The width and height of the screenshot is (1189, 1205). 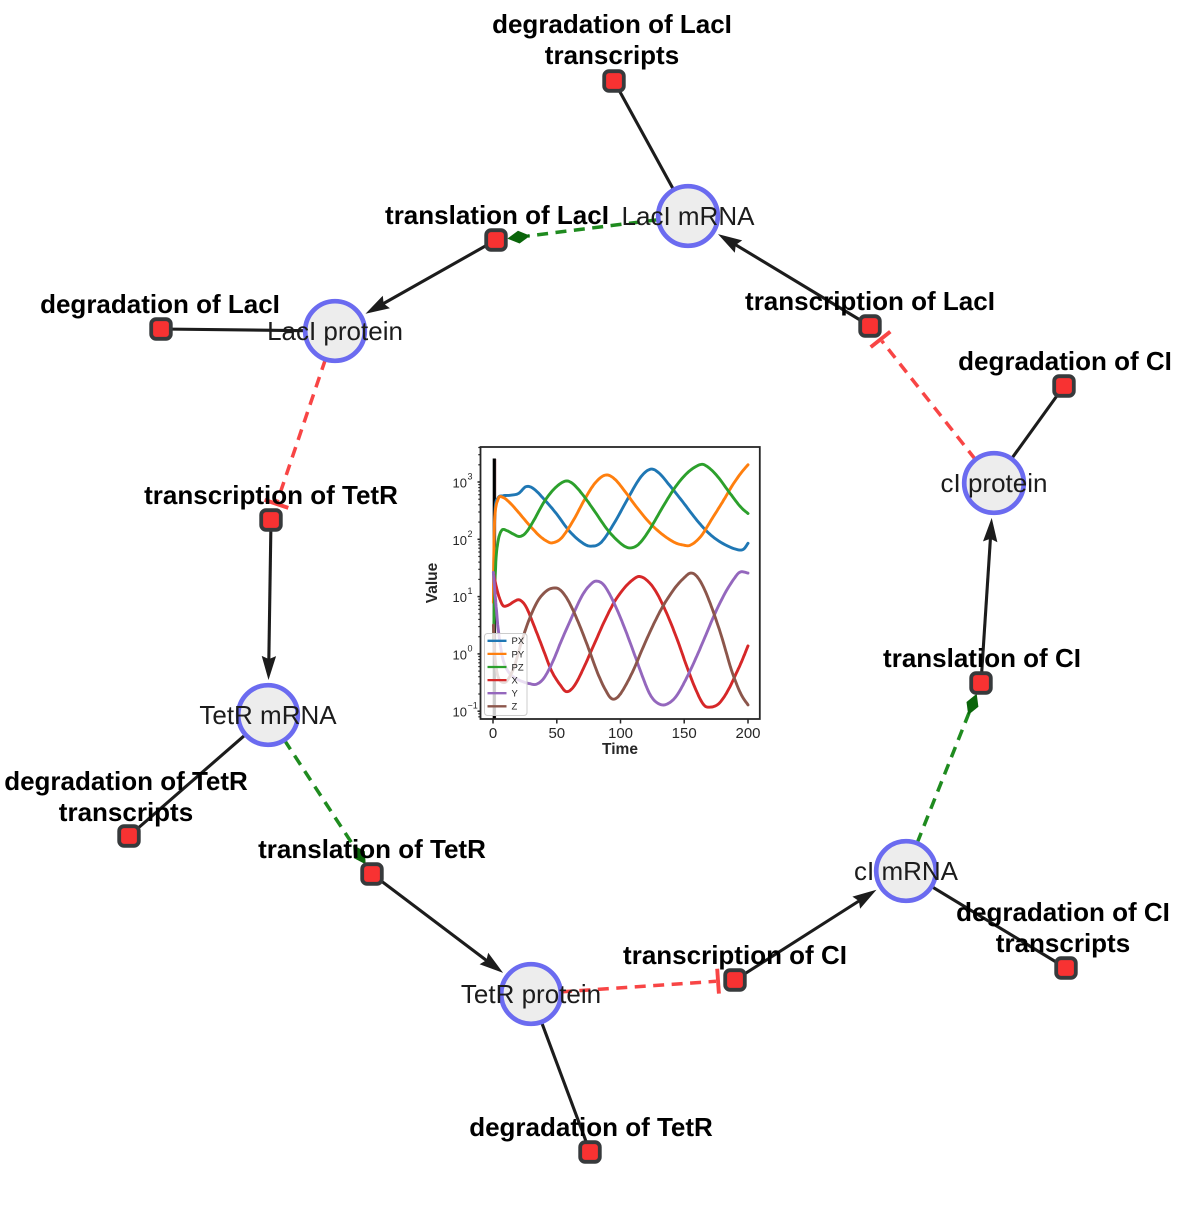 What do you see at coordinates (684, 733) in the screenshot?
I see `svg-text: 150` at bounding box center [684, 733].